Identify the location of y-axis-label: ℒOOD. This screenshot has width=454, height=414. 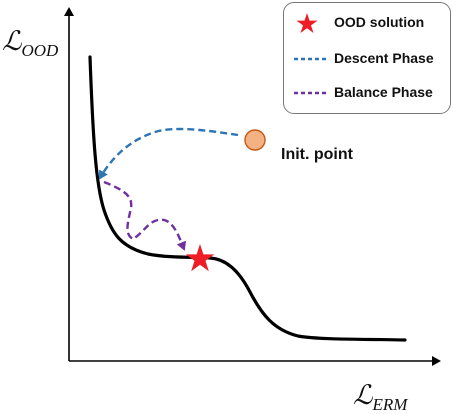
(30, 43).